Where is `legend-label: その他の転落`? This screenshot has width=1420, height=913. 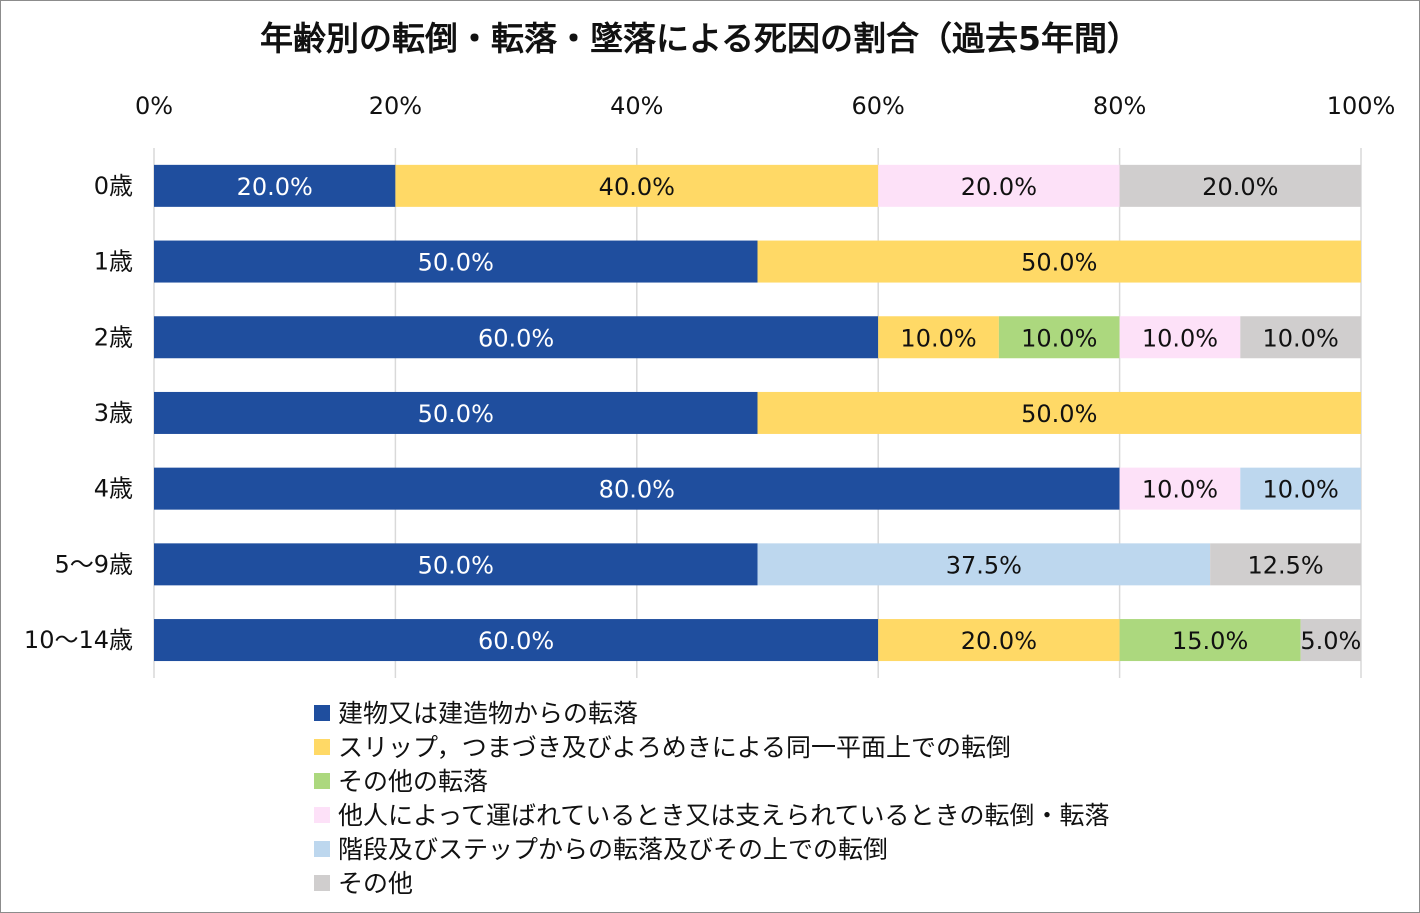 legend-label: その他の転落 is located at coordinates (413, 781).